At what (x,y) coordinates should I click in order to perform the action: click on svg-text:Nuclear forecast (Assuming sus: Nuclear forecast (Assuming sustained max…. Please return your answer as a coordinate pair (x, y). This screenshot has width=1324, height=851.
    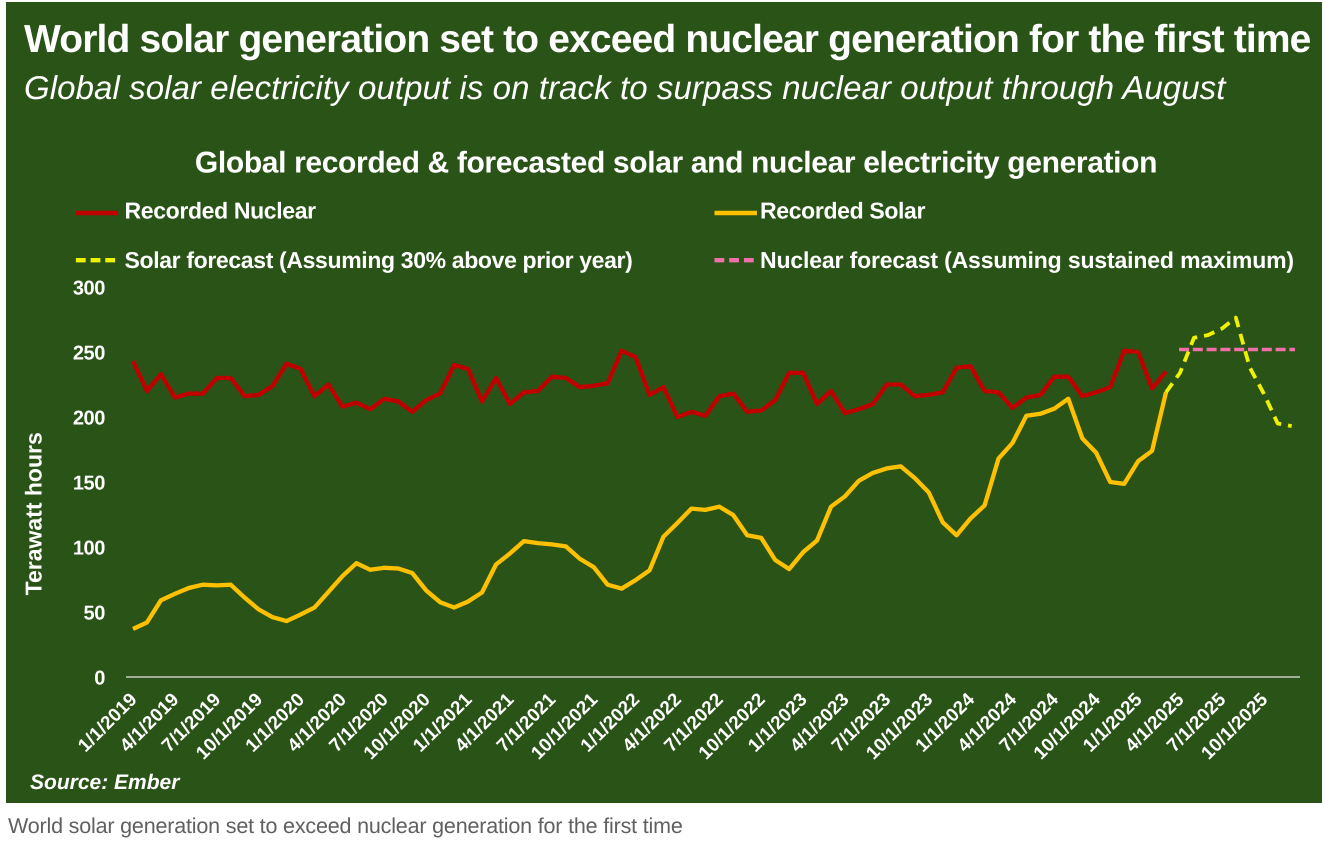
    Looking at the image, I should click on (1027, 260).